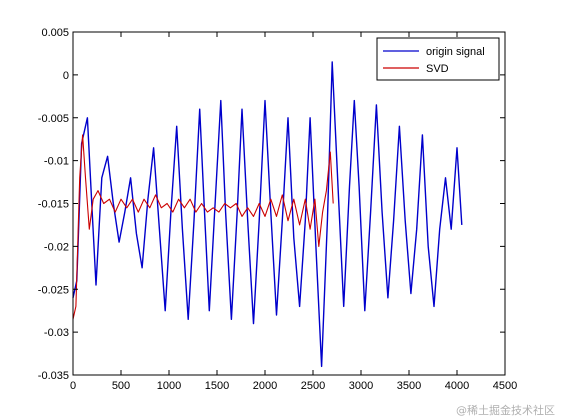 Image resolution: width=561 pixels, height=420 pixels. What do you see at coordinates (66, 76) in the screenshot?
I see `y-tick-label: 0` at bounding box center [66, 76].